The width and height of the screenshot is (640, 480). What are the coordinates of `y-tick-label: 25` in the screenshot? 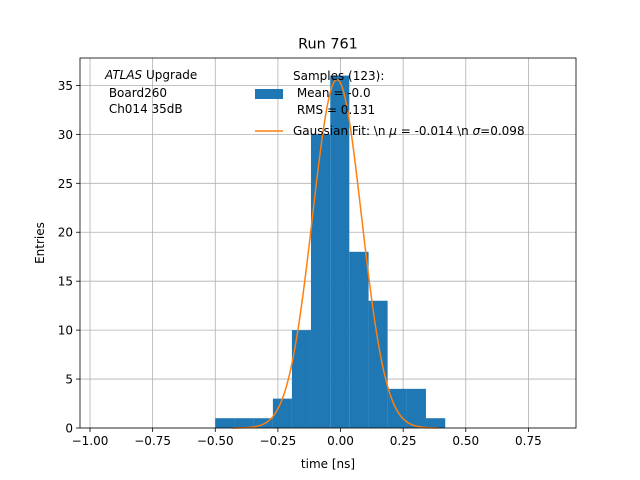 It's located at (65, 184).